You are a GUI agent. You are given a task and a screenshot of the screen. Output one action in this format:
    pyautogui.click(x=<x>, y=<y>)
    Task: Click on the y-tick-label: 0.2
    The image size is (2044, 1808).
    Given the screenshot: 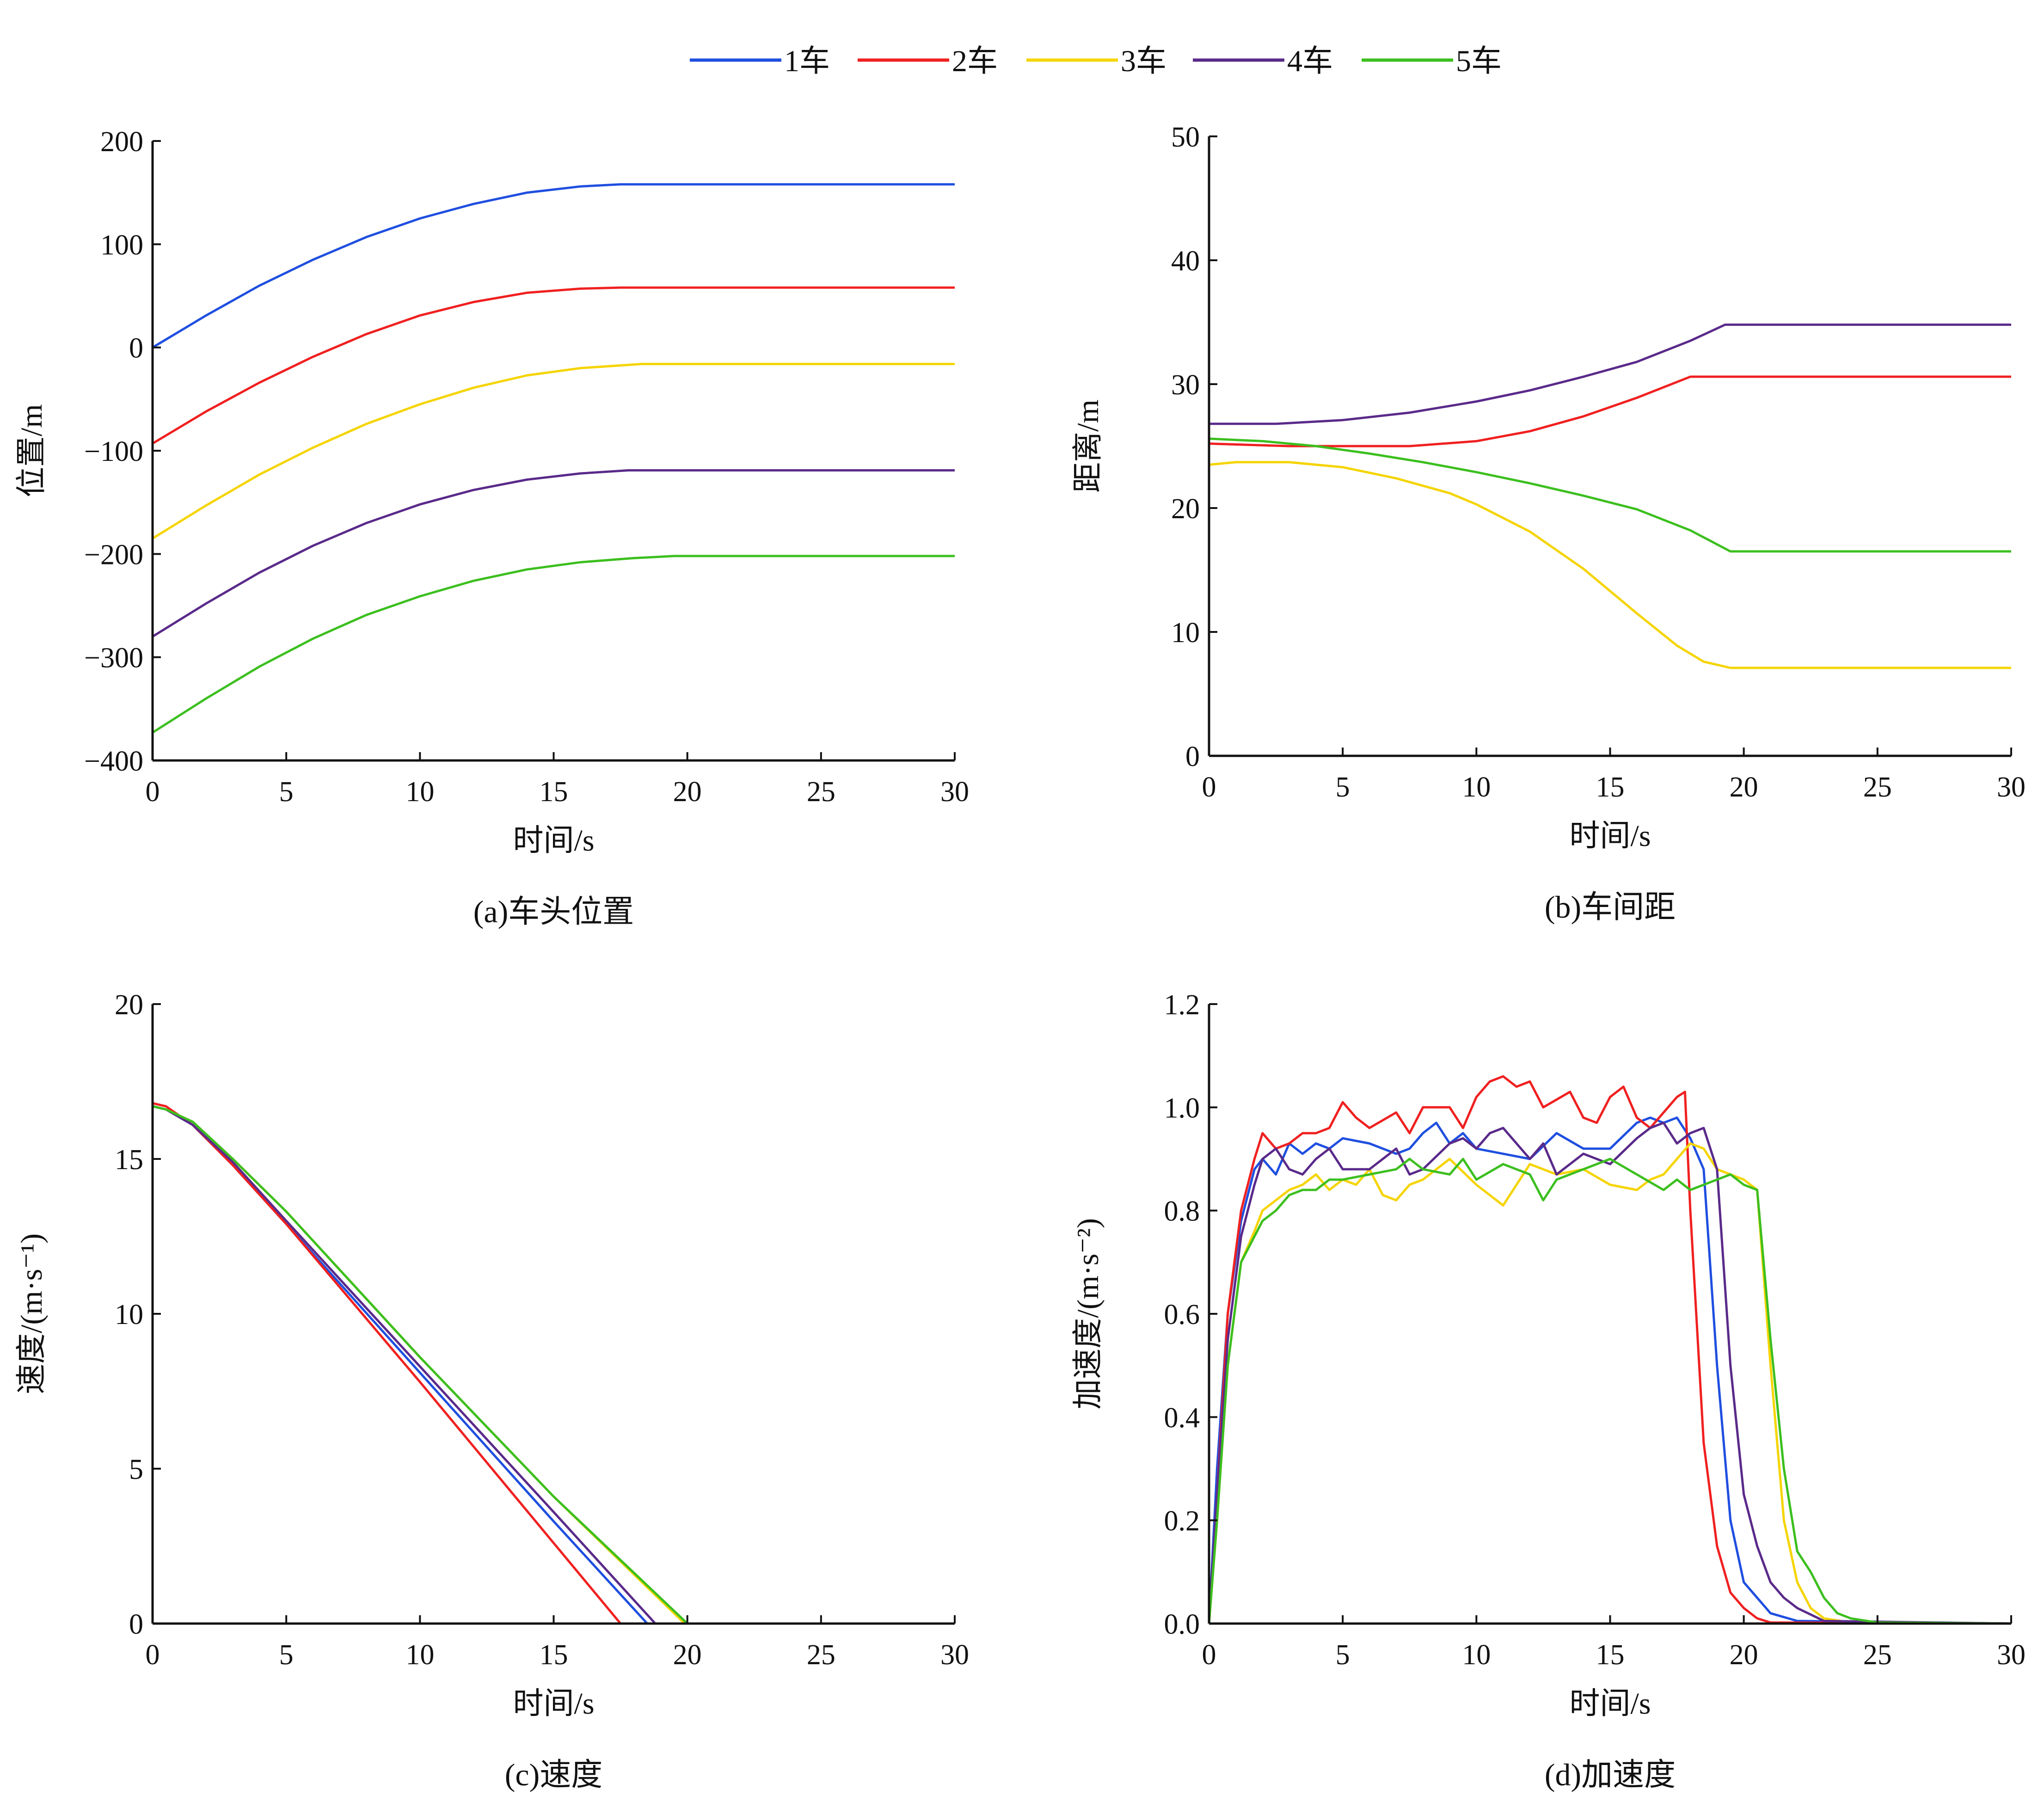 What is the action you would take?
    pyautogui.click(x=1182, y=1521)
    